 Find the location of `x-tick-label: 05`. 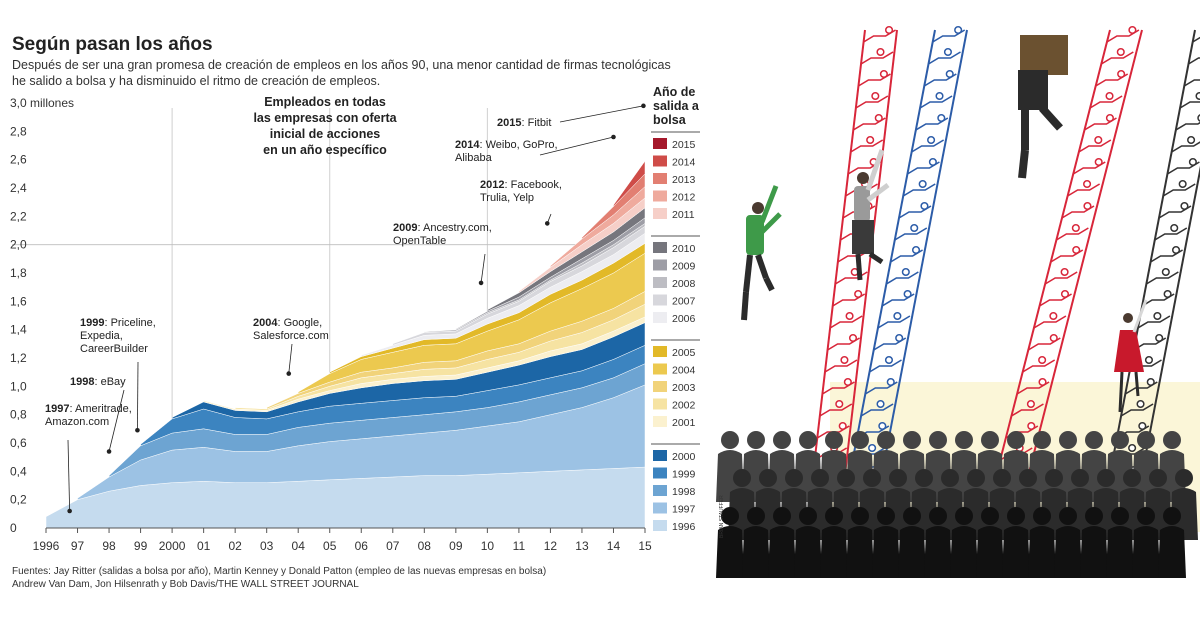

x-tick-label: 05 is located at coordinates (330, 546).